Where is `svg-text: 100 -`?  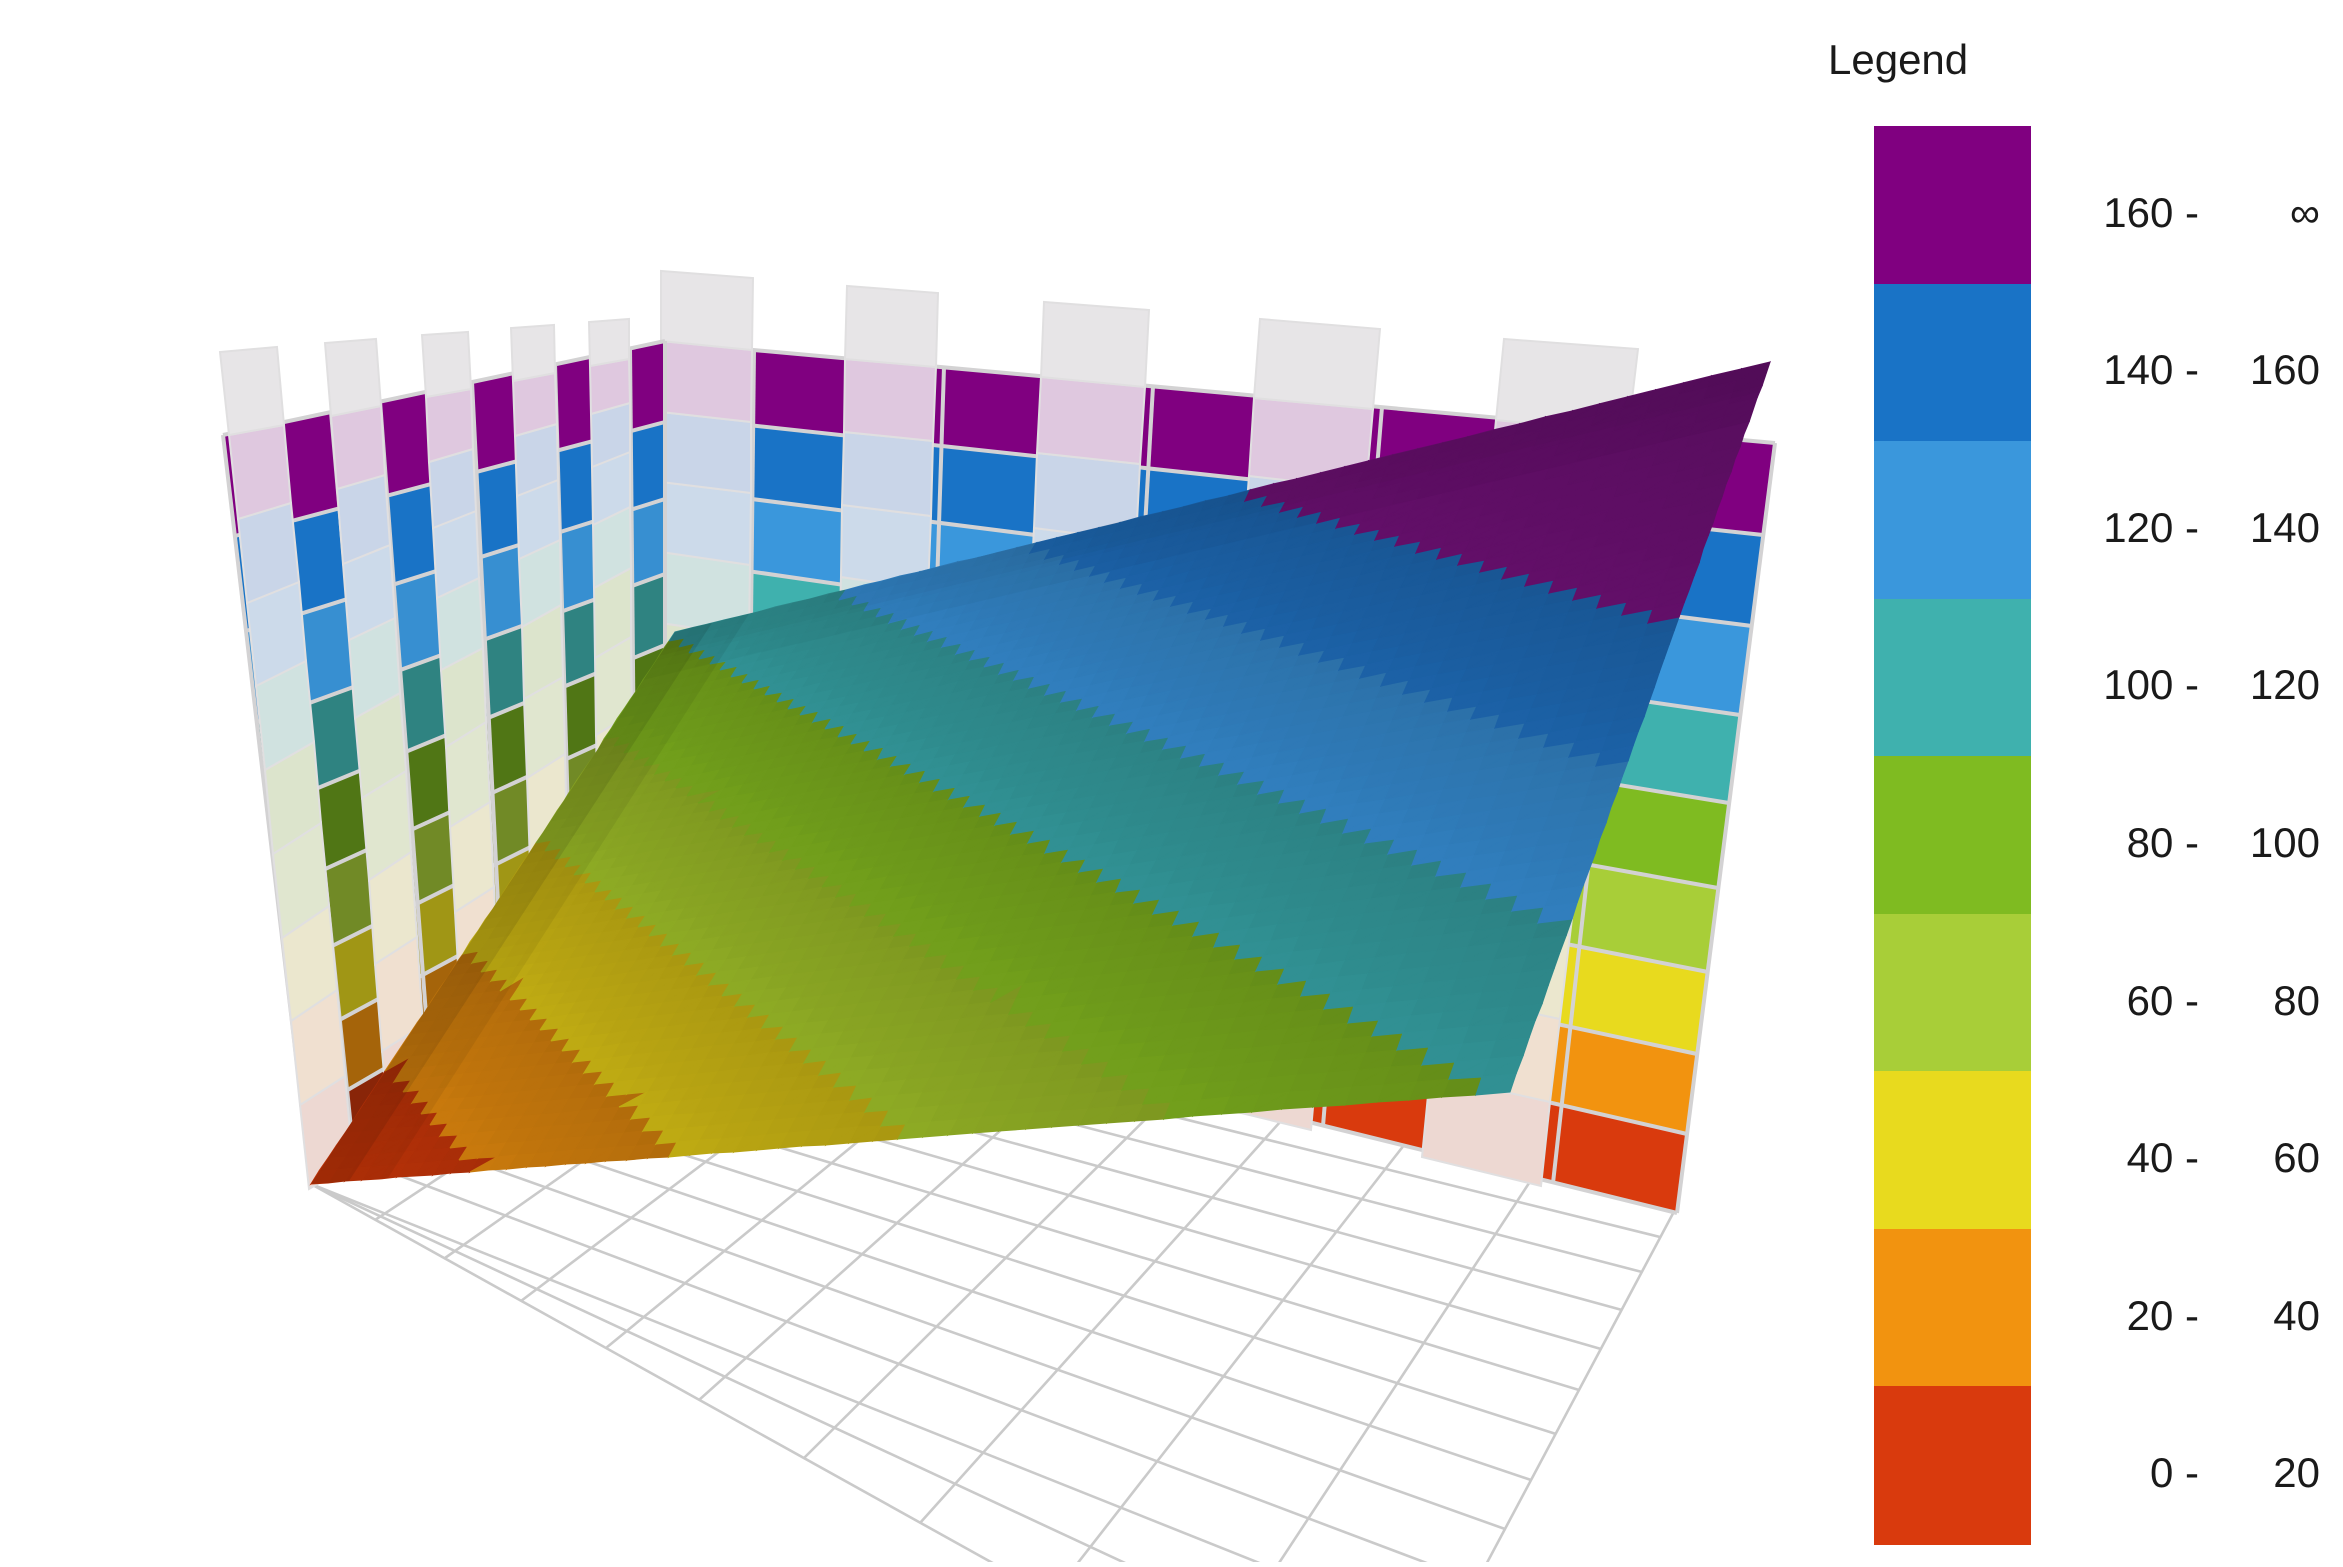 svg-text: 100 - is located at coordinates (2151, 684).